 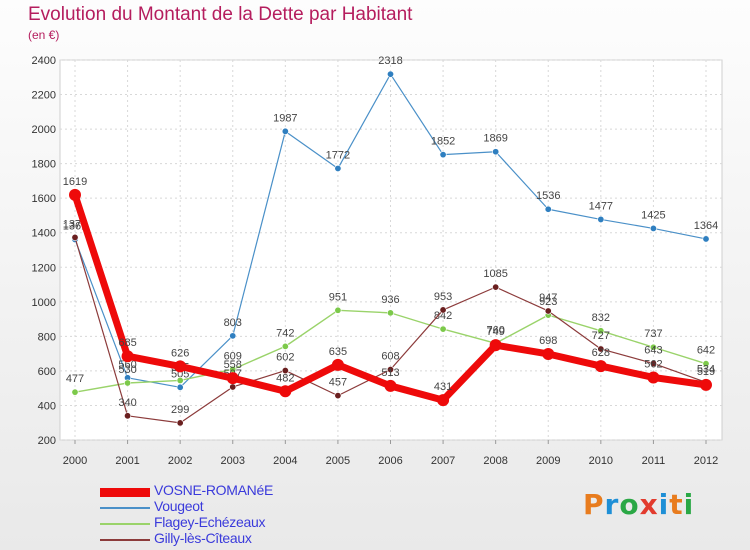 What do you see at coordinates (44, 130) in the screenshot?
I see `y-tick-label: 2000` at bounding box center [44, 130].